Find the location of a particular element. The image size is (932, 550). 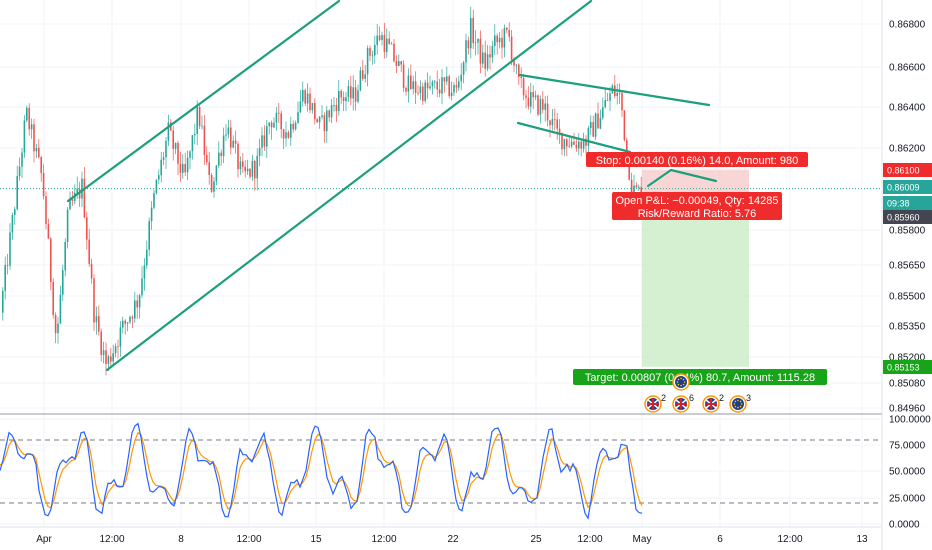

time-tick-2: 8 is located at coordinates (181, 539).